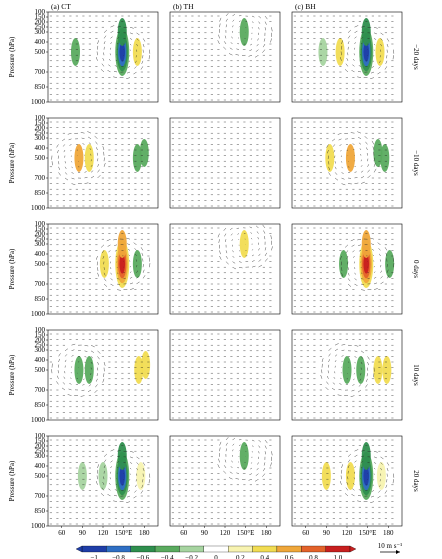 Image resolution: width=442 pixels, height=559 pixels. I want to click on y-tick-label: 250, so click(40, 239).